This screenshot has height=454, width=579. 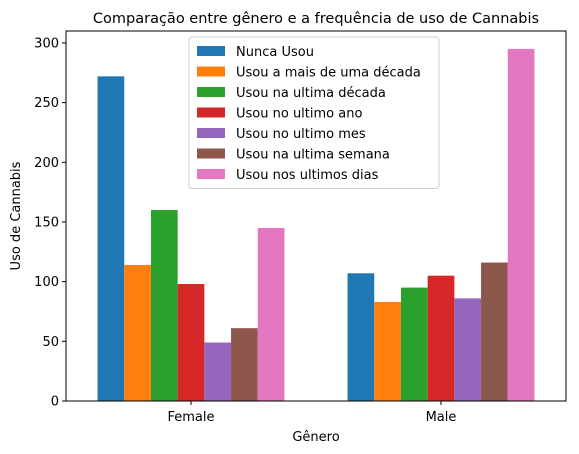 I want to click on legend-label: Nunca Usou, so click(x=275, y=52).